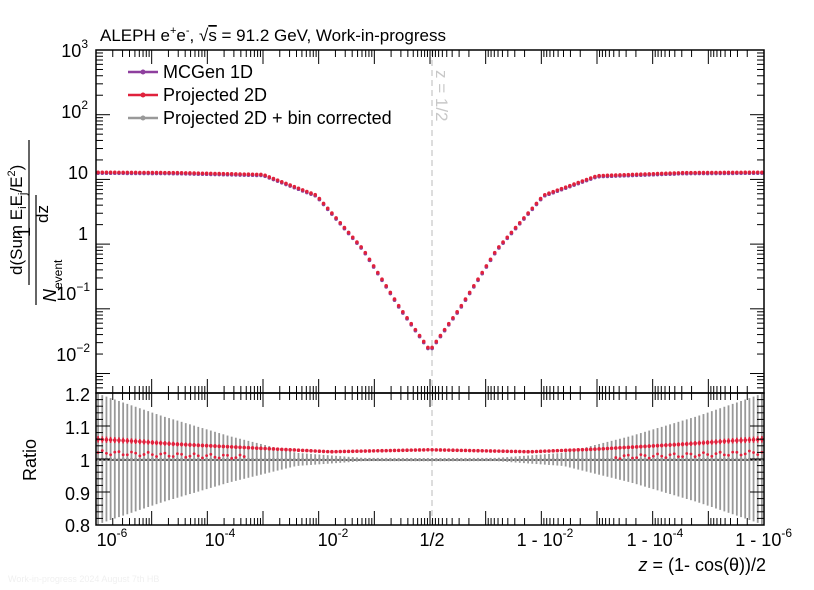 The height and width of the screenshot is (590, 814). I want to click on ratio-ytick-0.8: 0.8, so click(77, 526).